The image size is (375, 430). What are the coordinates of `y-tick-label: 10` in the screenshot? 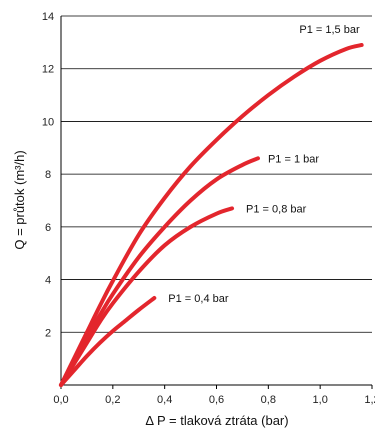 It's located at (48, 122).